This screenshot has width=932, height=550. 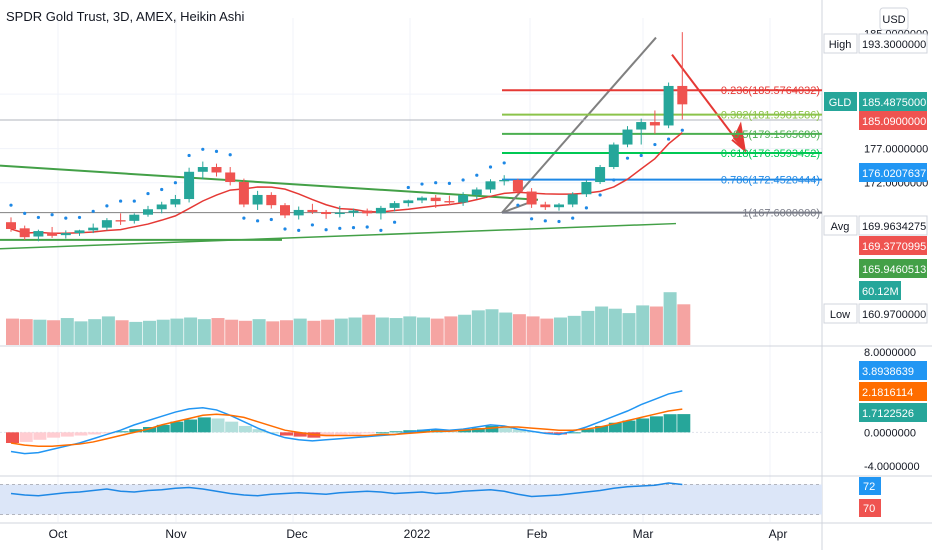 What do you see at coordinates (269, 182) in the screenshot?
I see `resistance-trendline` at bounding box center [269, 182].